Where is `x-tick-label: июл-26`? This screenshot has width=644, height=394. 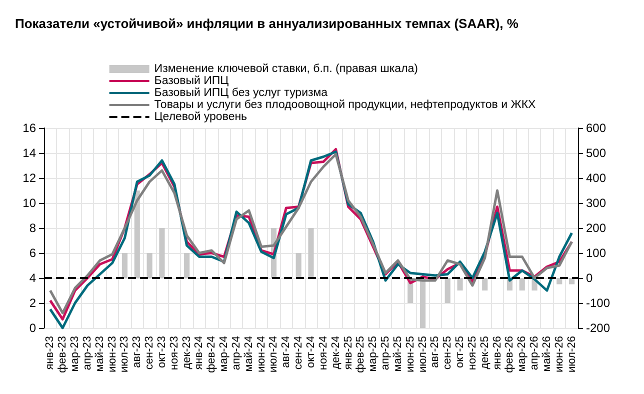 x-tick-label: июл-26 is located at coordinates (572, 354).